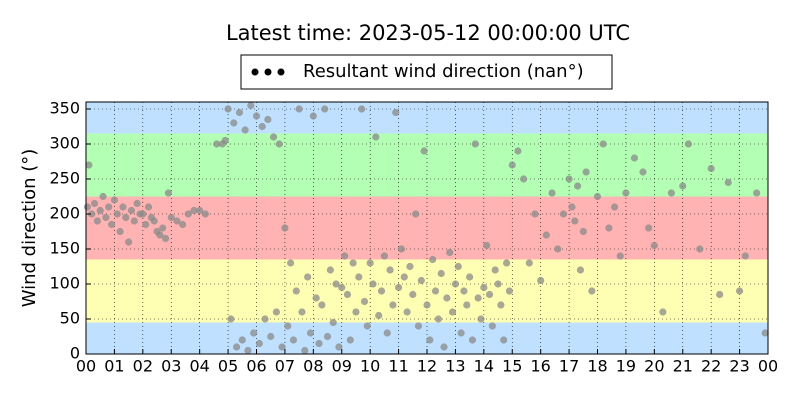 The image size is (800, 400). What do you see at coordinates (75, 353) in the screenshot?
I see `y-tick-label: 0` at bounding box center [75, 353].